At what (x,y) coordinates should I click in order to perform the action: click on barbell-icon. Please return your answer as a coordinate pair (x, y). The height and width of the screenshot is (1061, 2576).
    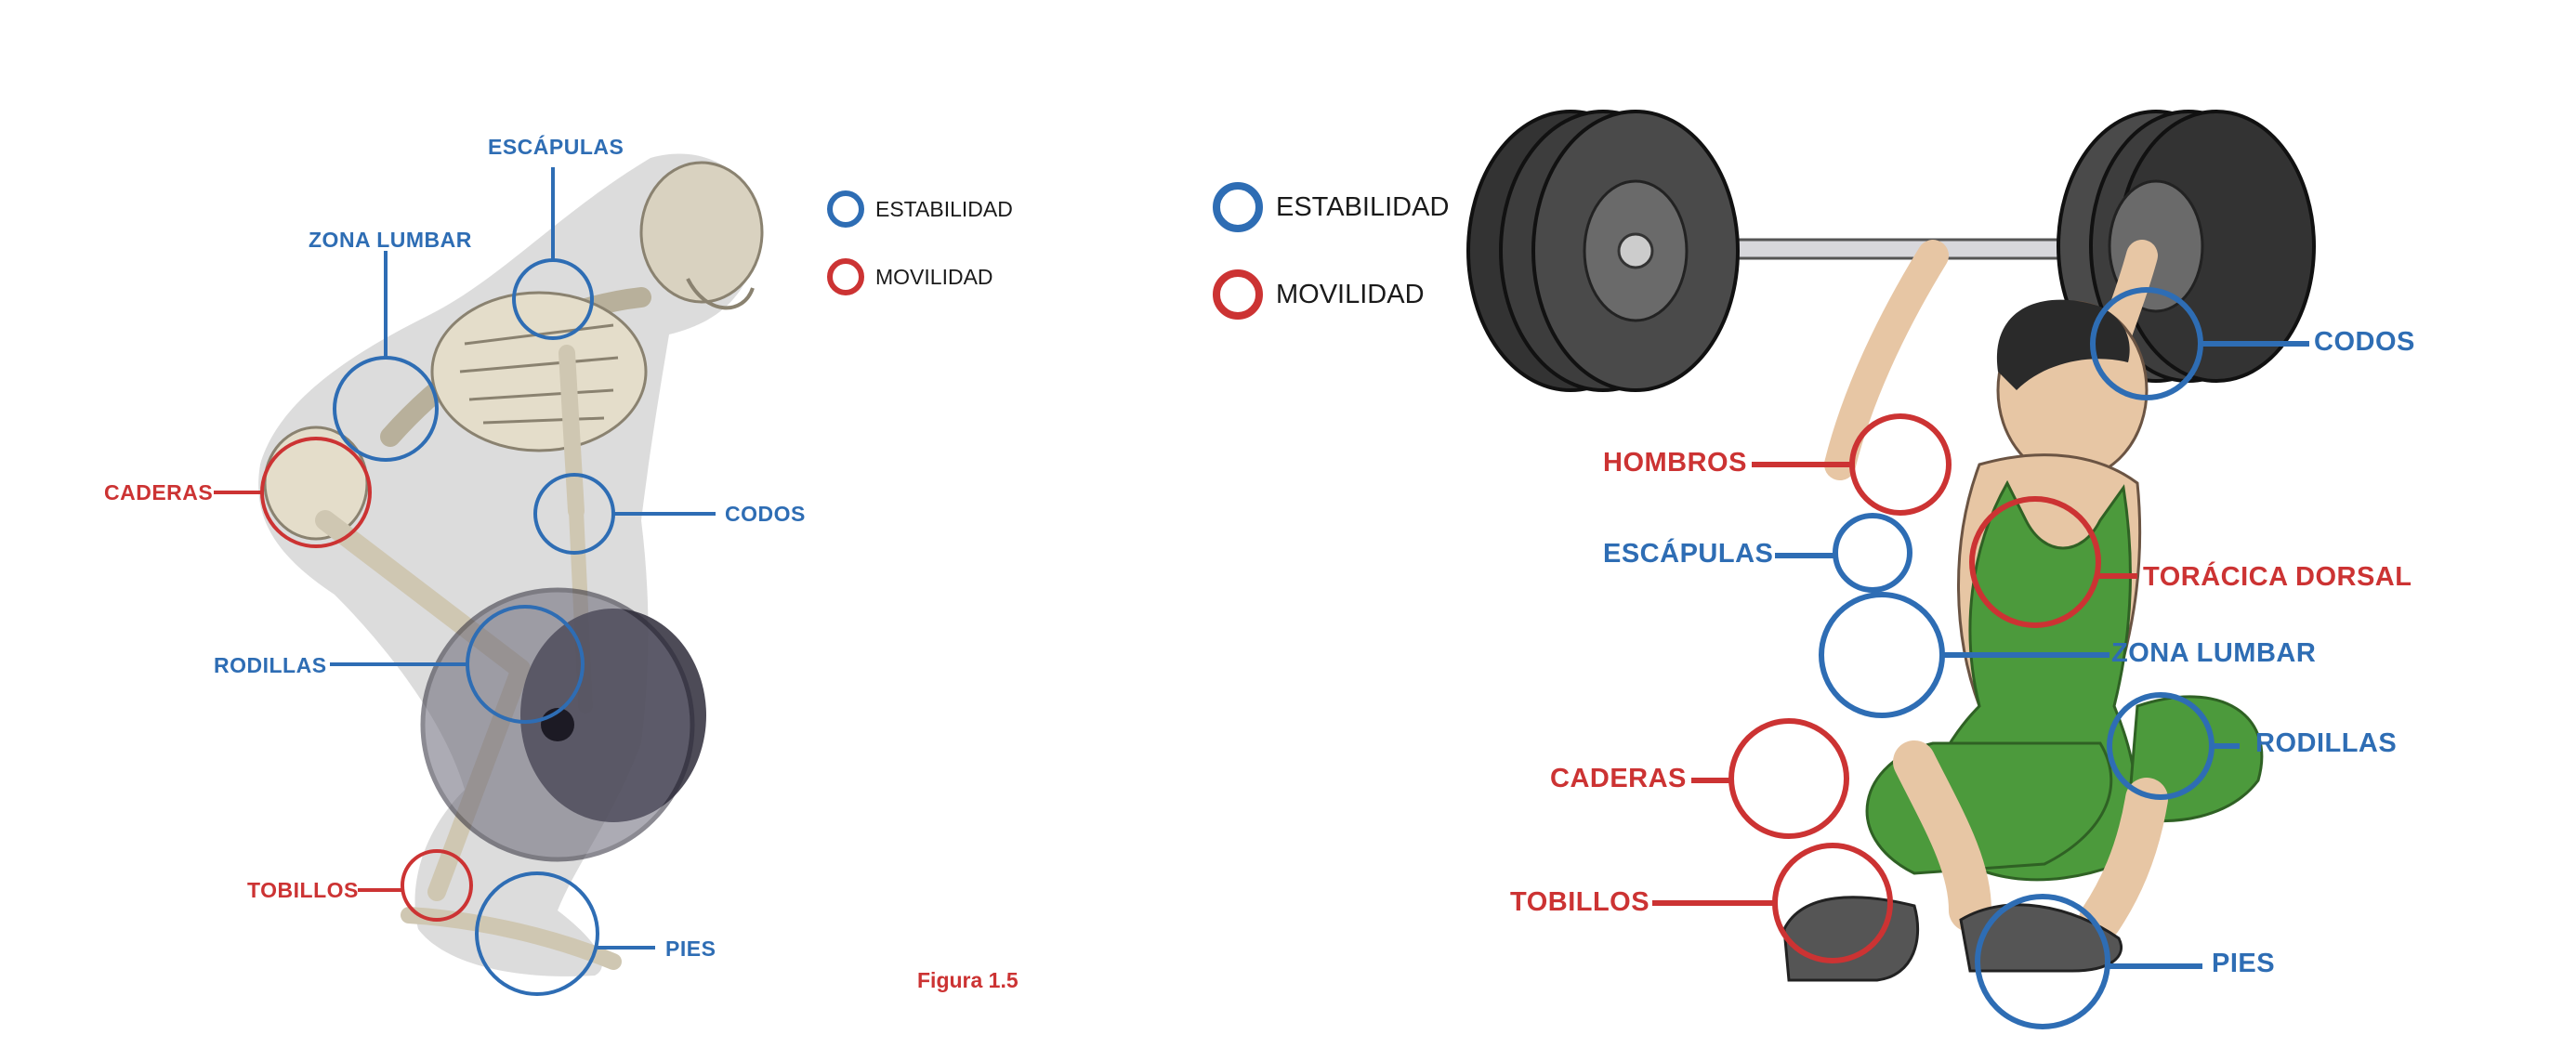
    Looking at the image, I should click on (563, 724).